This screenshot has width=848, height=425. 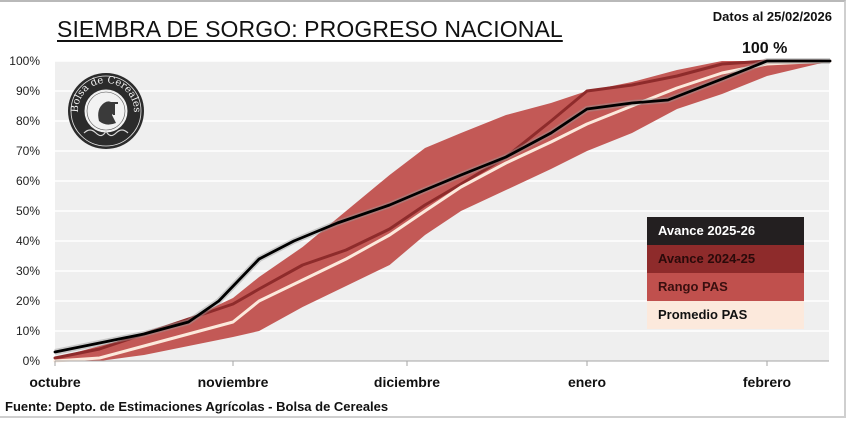 I want to click on legend-item-avance-2025-26: Avance 2025-26, so click(x=725, y=231).